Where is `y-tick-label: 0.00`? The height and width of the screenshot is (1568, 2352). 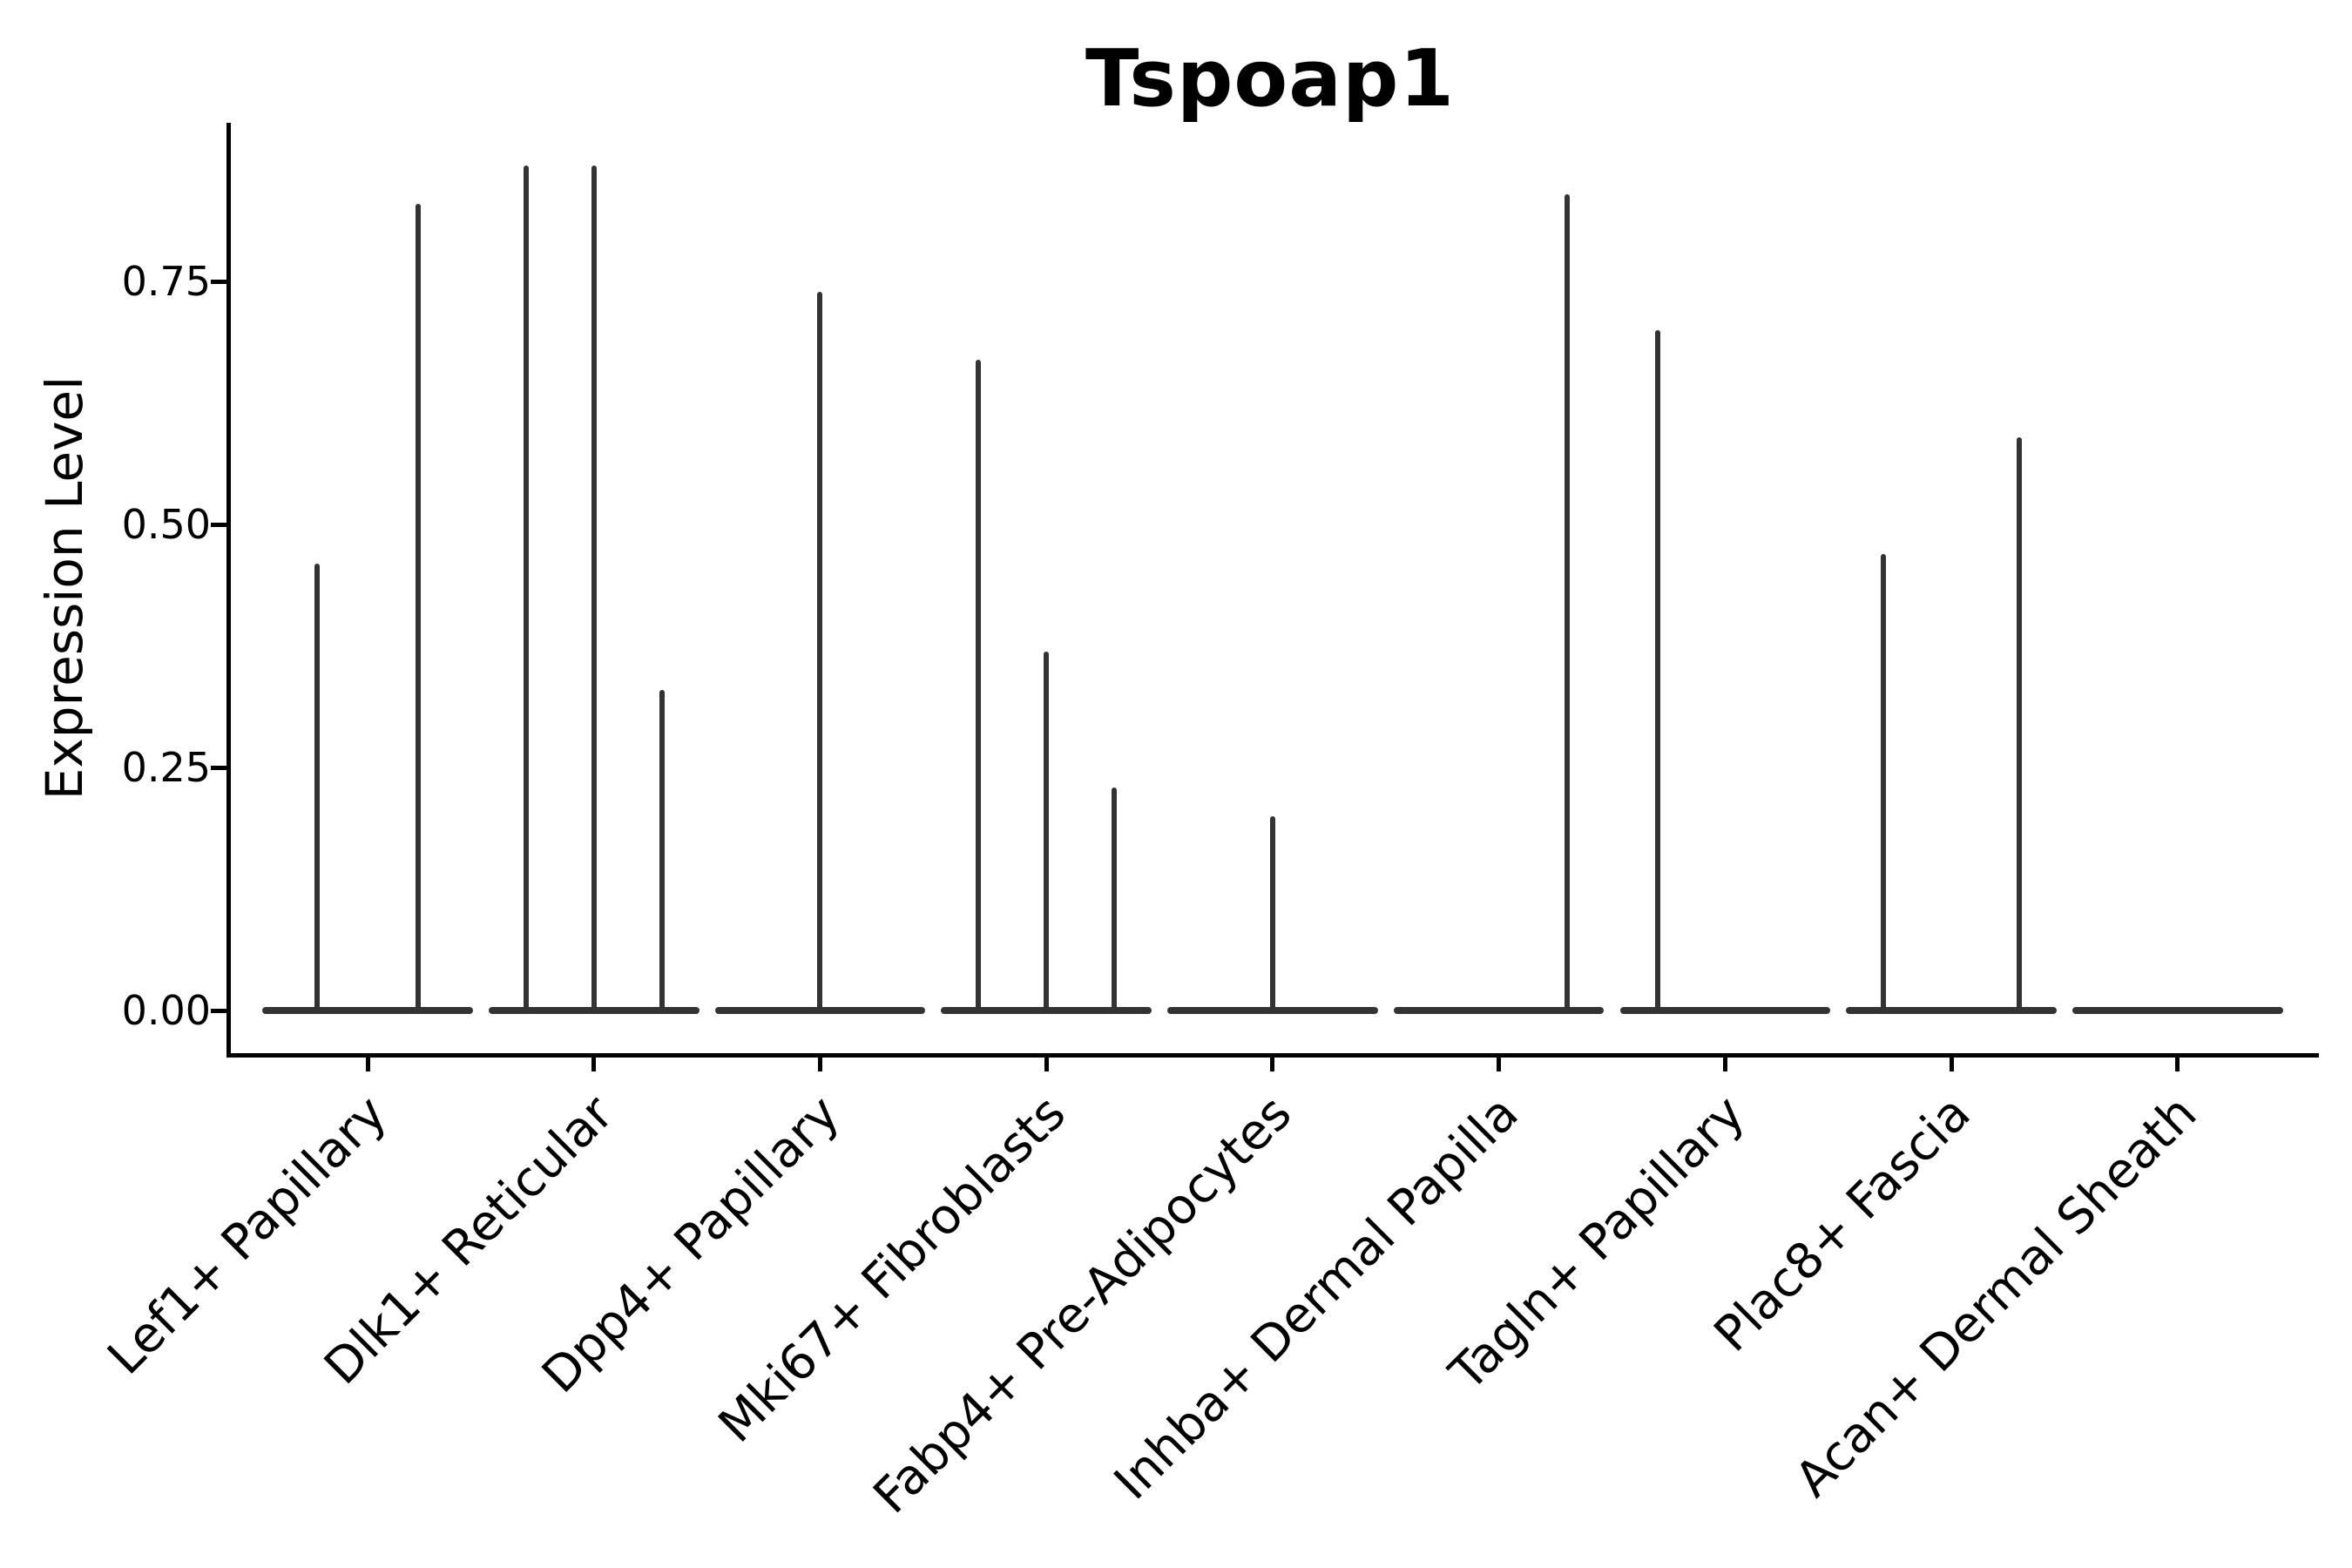 y-tick-label: 0.00 is located at coordinates (166, 1011).